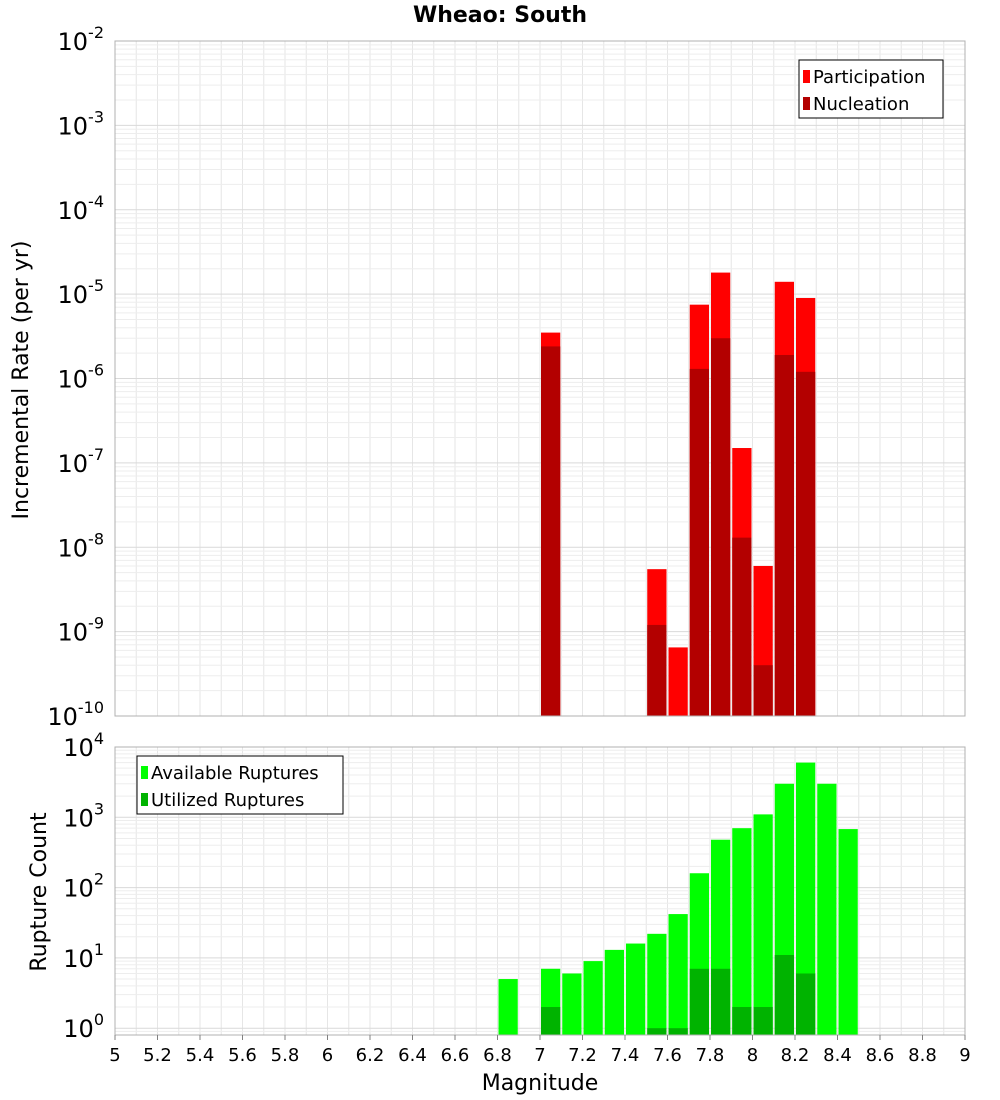 Image resolution: width=1000 pixels, height=1100 pixels. What do you see at coordinates (99, 808) in the screenshot?
I see `y-tick-exponent: 3` at bounding box center [99, 808].